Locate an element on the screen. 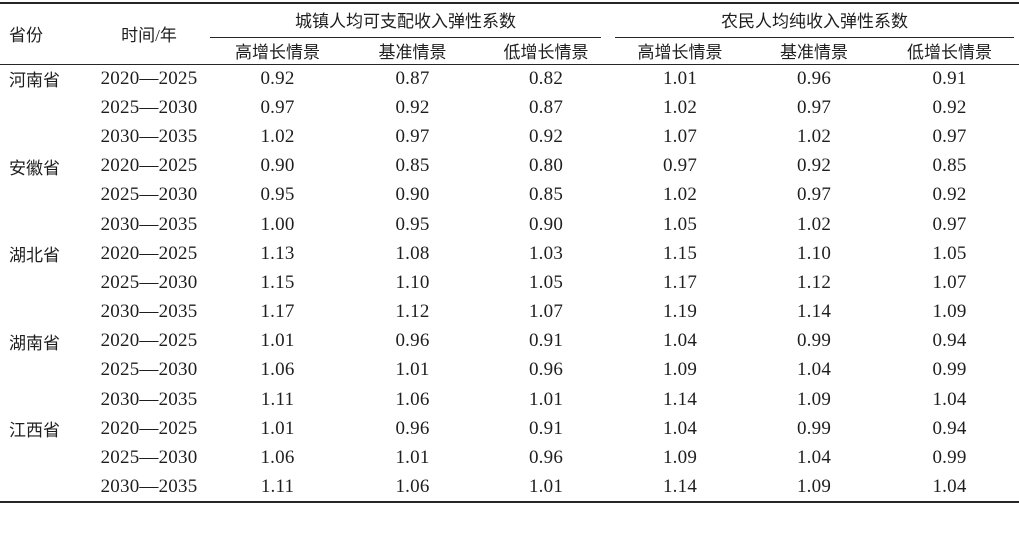 Image resolution: width=1019 pixels, height=533 pixels. province-cell: 河南省 is located at coordinates (34, 81).